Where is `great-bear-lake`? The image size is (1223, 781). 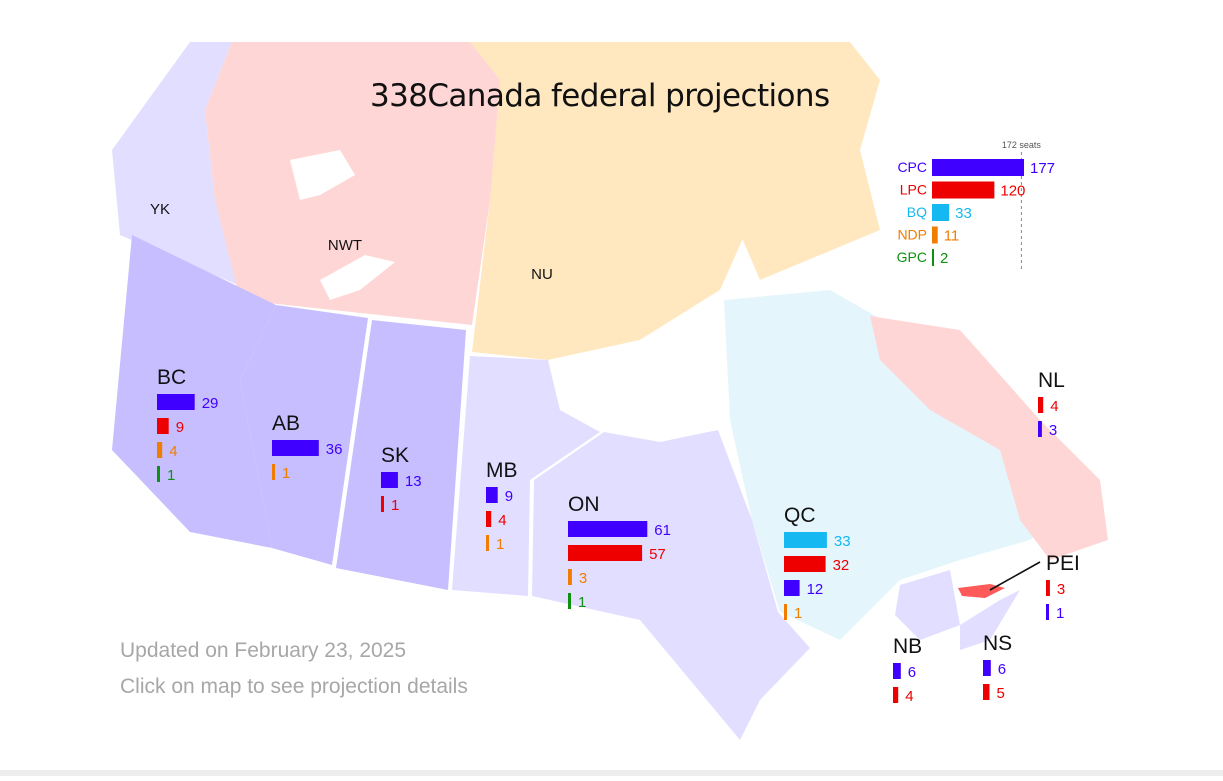
great-bear-lake is located at coordinates (322, 175).